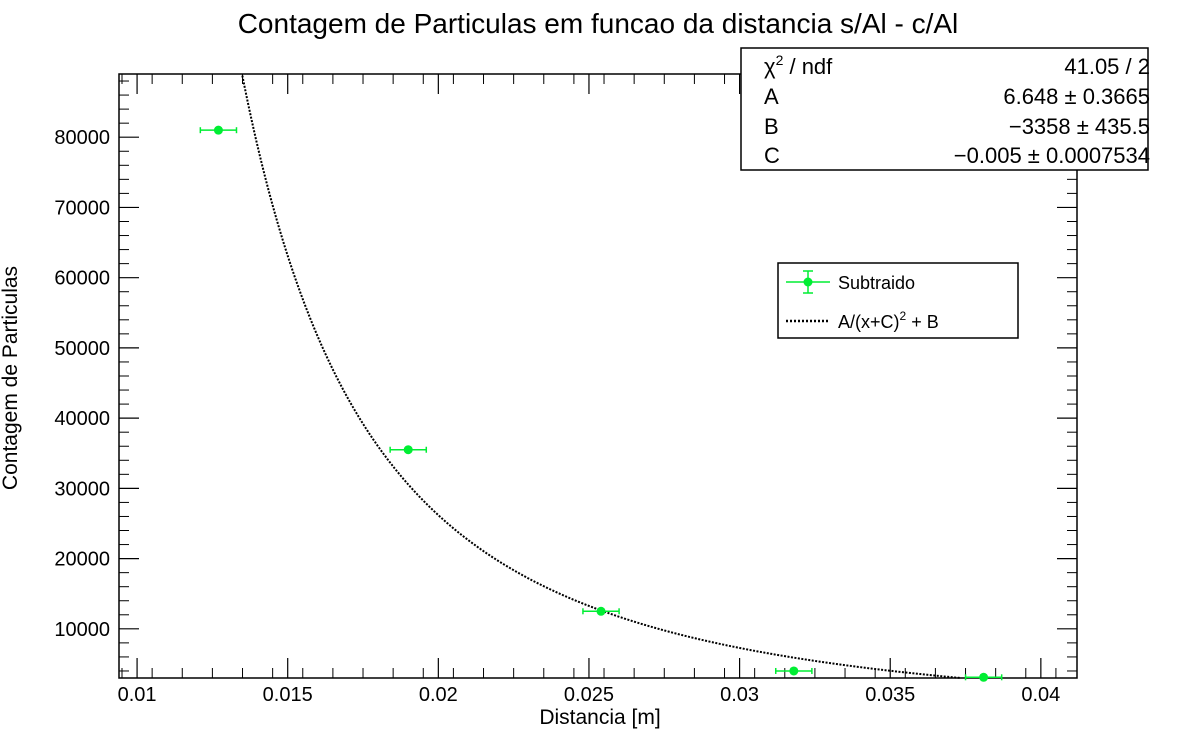  I want to click on y-tick-label: 20000, so click(82, 560).